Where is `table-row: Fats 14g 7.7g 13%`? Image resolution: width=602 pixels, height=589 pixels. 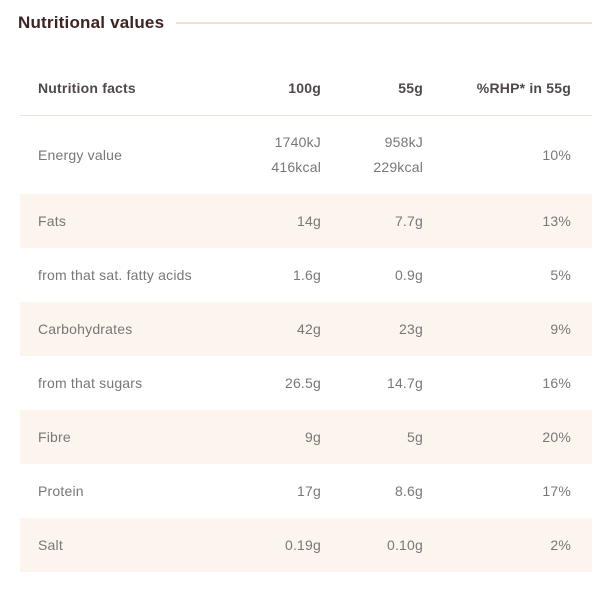 table-row: Fats 14g 7.7g 13% is located at coordinates (306, 221).